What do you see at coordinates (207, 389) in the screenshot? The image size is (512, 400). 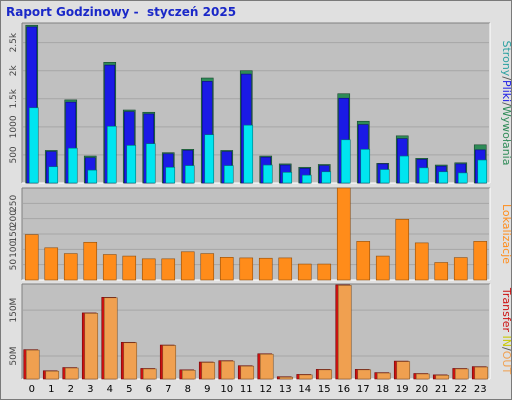 I see `x-tick-label-9: 9` at bounding box center [207, 389].